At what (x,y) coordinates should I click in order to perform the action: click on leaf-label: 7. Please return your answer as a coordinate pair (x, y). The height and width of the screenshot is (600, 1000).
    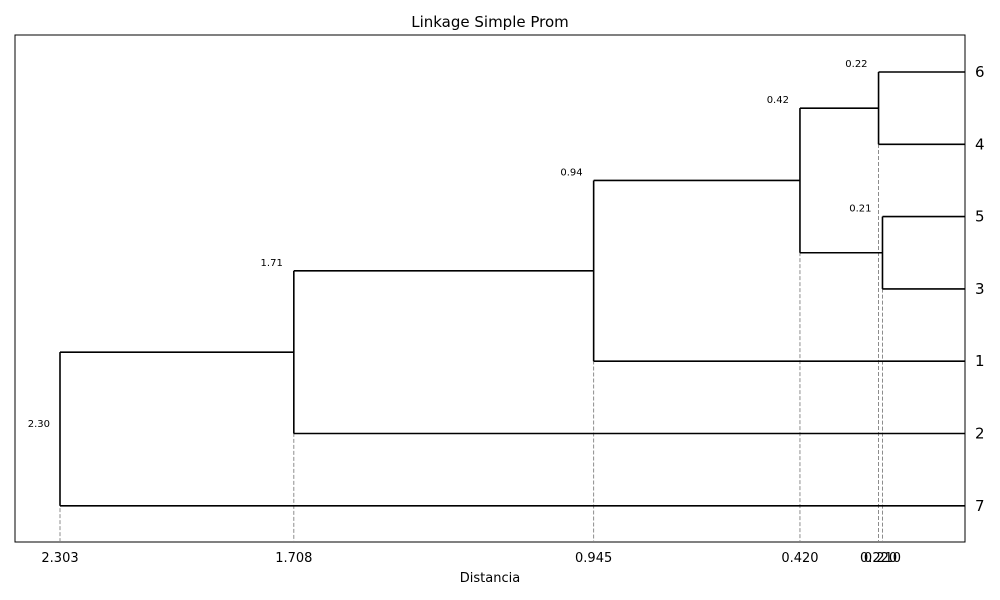
    Looking at the image, I should click on (980, 506).